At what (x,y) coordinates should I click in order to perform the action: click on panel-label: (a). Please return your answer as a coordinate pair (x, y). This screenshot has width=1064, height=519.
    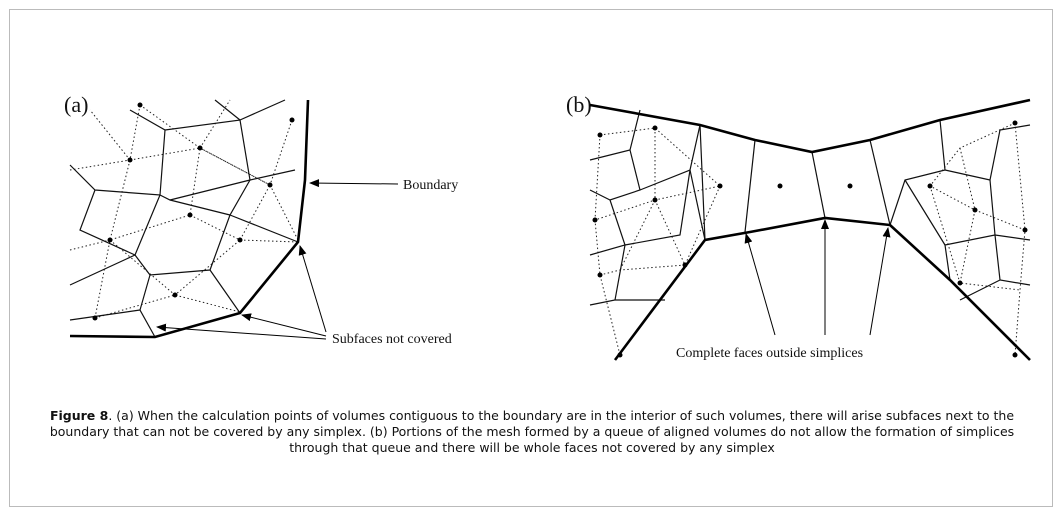
    Looking at the image, I should click on (76, 104).